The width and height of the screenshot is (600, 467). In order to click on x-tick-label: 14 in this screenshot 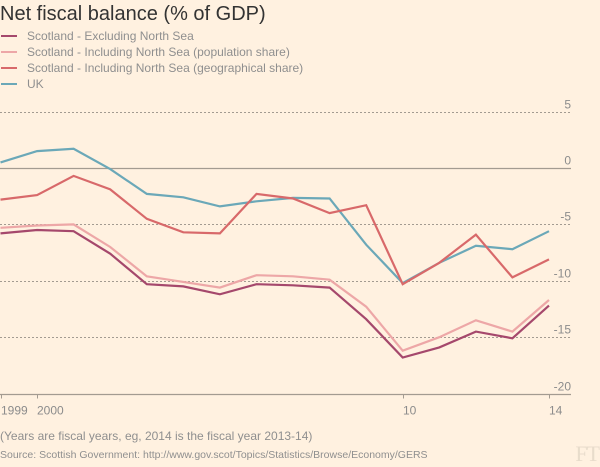, I will do `click(556, 411)`.